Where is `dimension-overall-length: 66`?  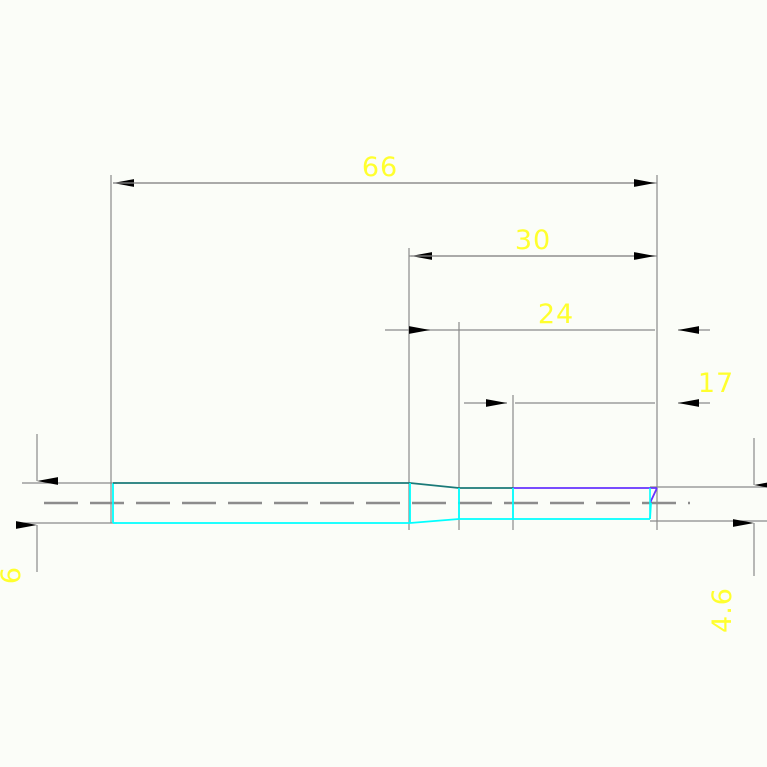
dimension-overall-length: 66 is located at coordinates (385, 169).